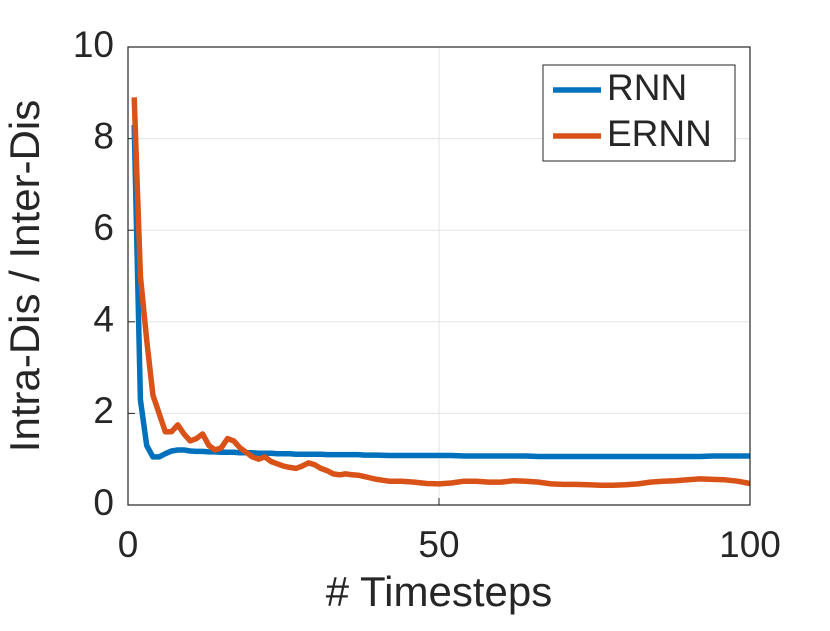  Describe the element at coordinates (128, 544) in the screenshot. I see `x-tick-label: 0` at that location.